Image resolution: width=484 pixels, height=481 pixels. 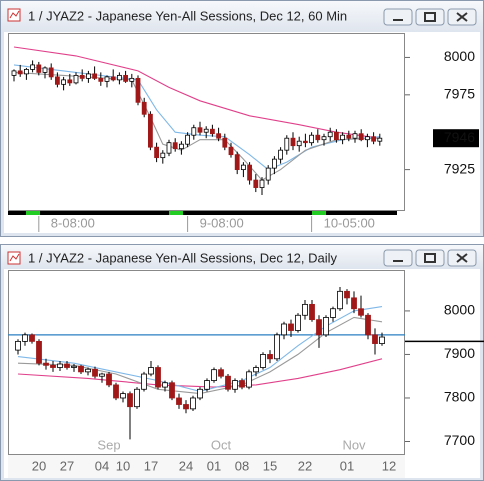 I want to click on session-bar, so click(x=202, y=213).